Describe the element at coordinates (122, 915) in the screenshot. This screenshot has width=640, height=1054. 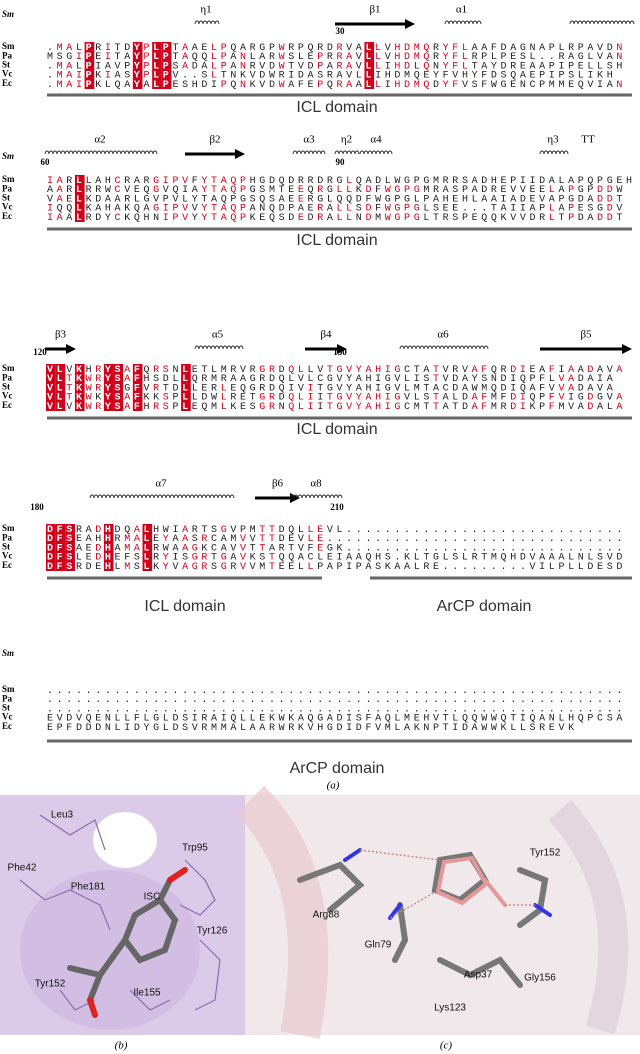
I see `panel-b-image` at that location.